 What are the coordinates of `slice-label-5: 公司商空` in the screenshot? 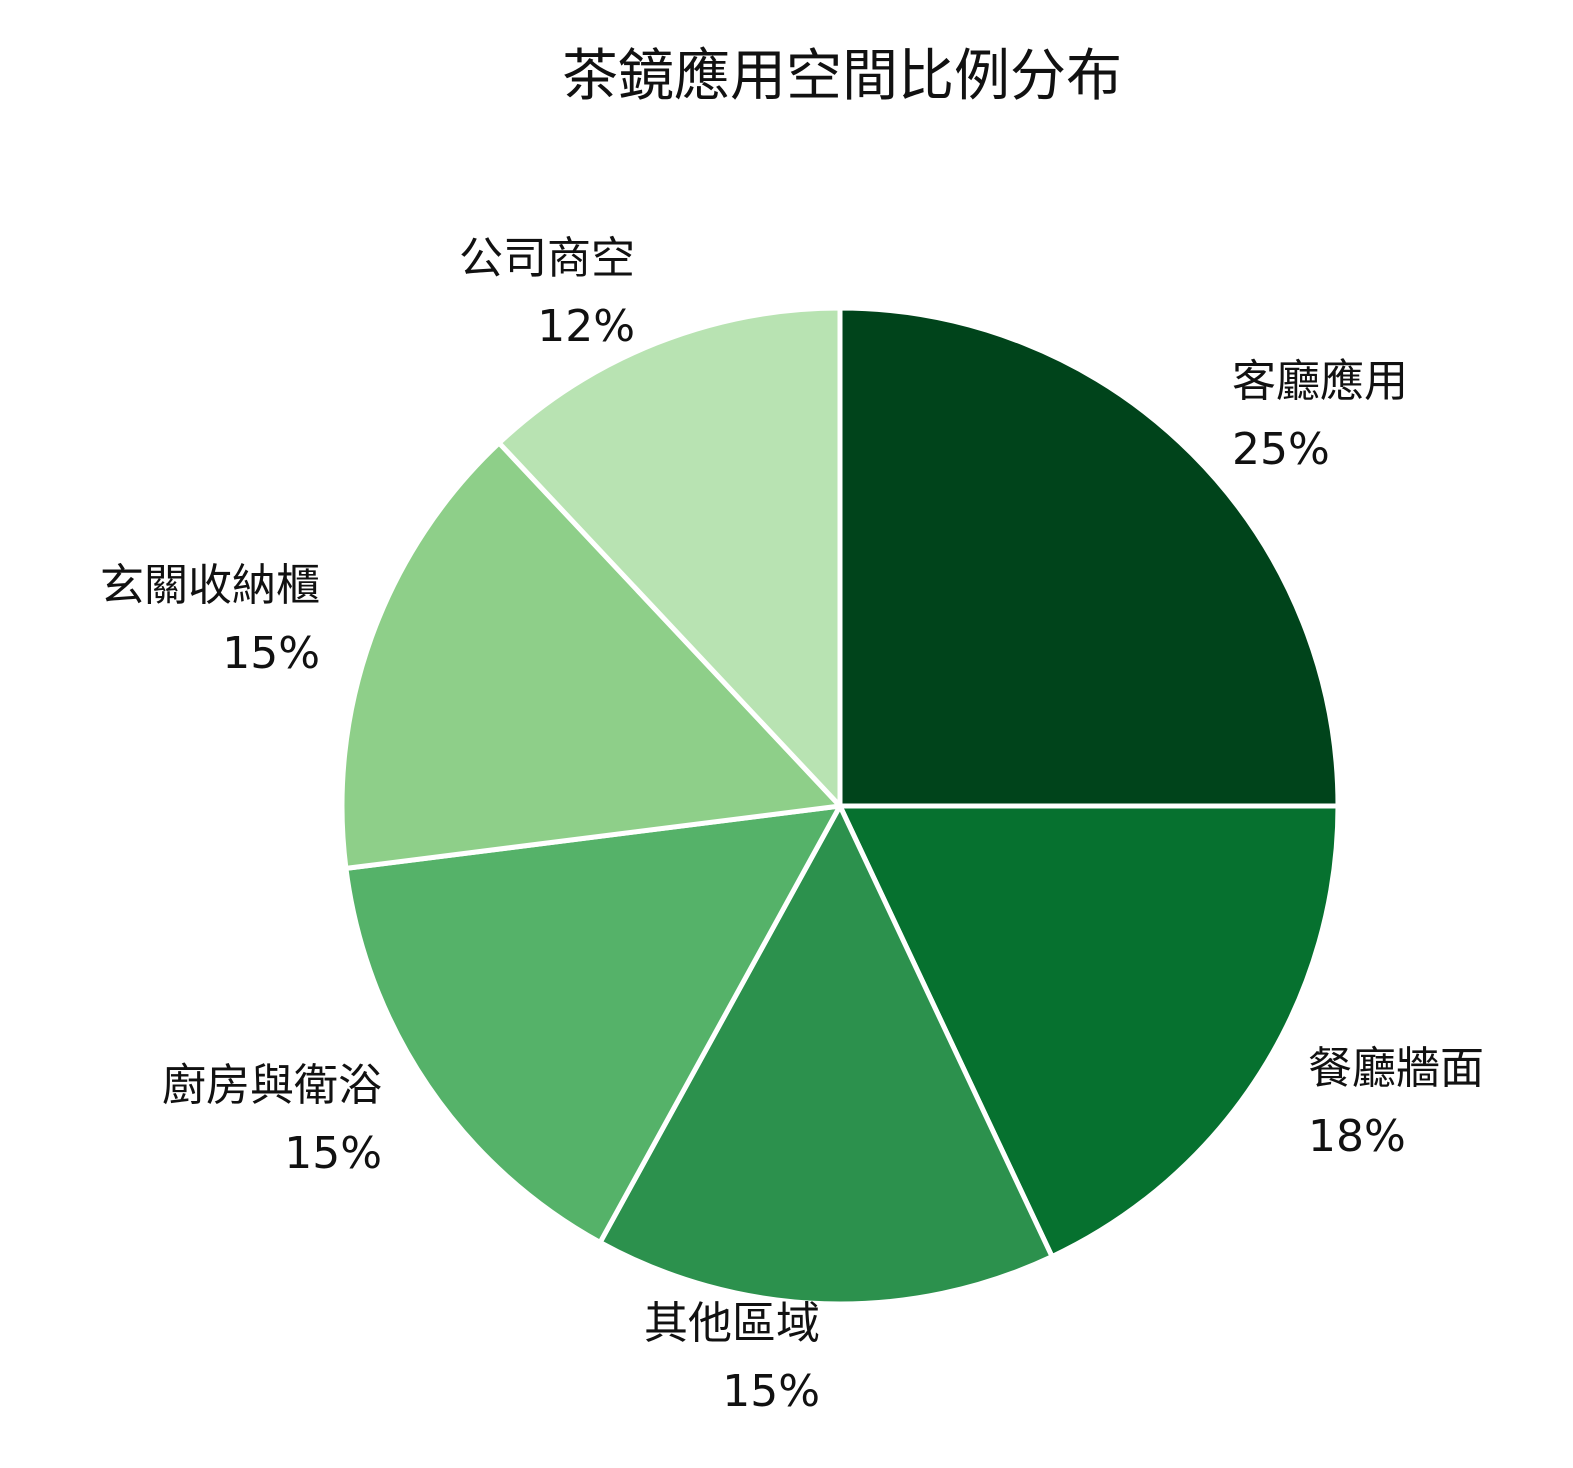 It's located at (547, 258).